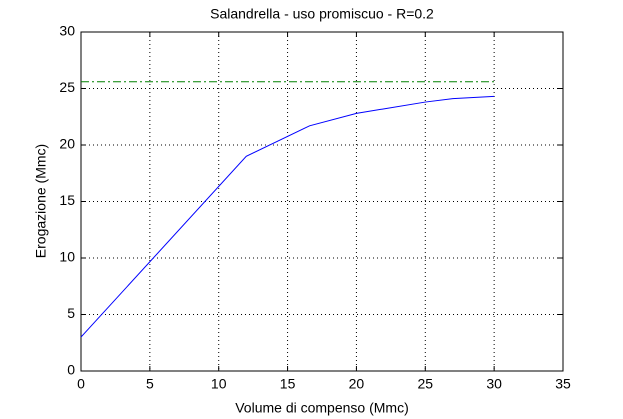  Describe the element at coordinates (71, 370) in the screenshot. I see `y-tick-label: 0` at that location.